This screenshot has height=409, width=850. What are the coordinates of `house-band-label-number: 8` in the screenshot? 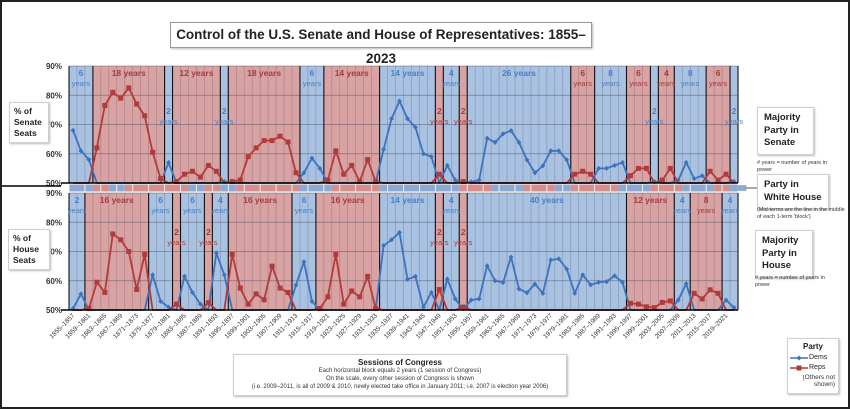 It's located at (706, 200).